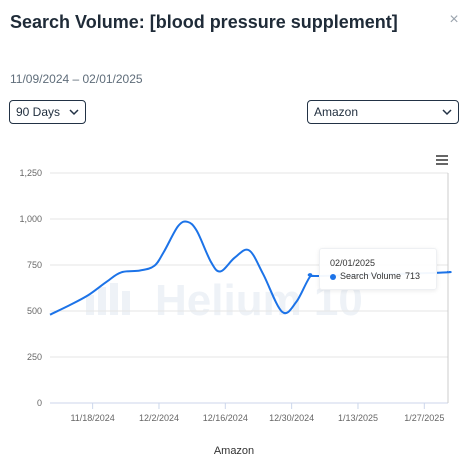  What do you see at coordinates (333, 276) in the screenshot?
I see `series-marker` at bounding box center [333, 276].